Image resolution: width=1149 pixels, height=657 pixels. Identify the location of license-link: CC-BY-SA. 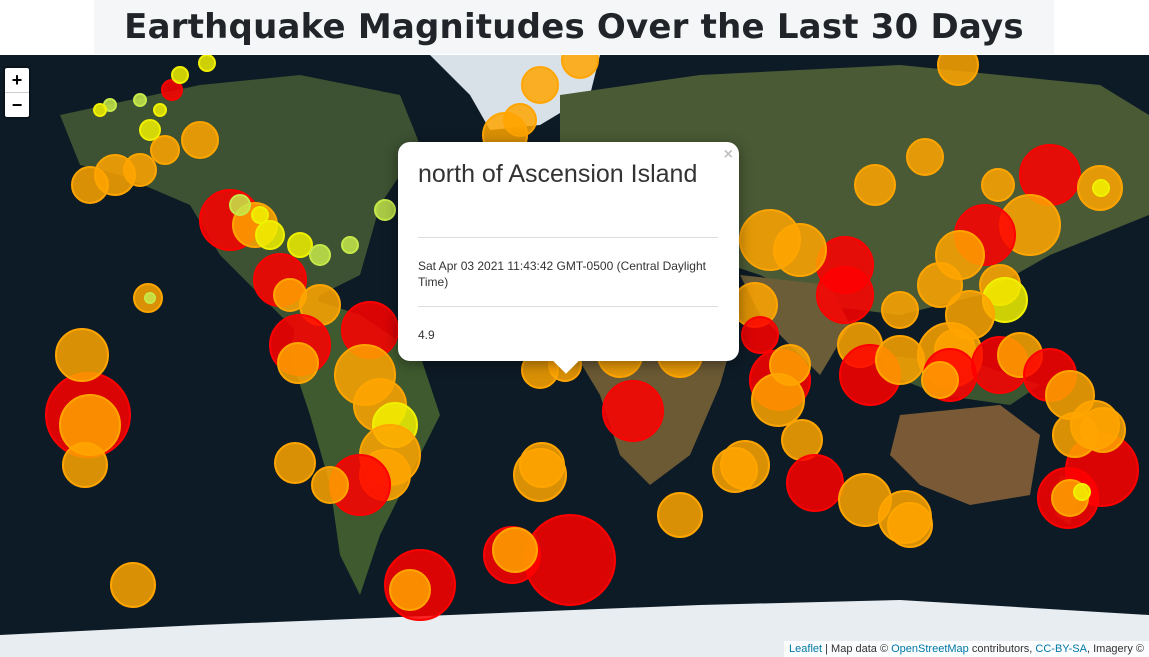
(1061, 649).